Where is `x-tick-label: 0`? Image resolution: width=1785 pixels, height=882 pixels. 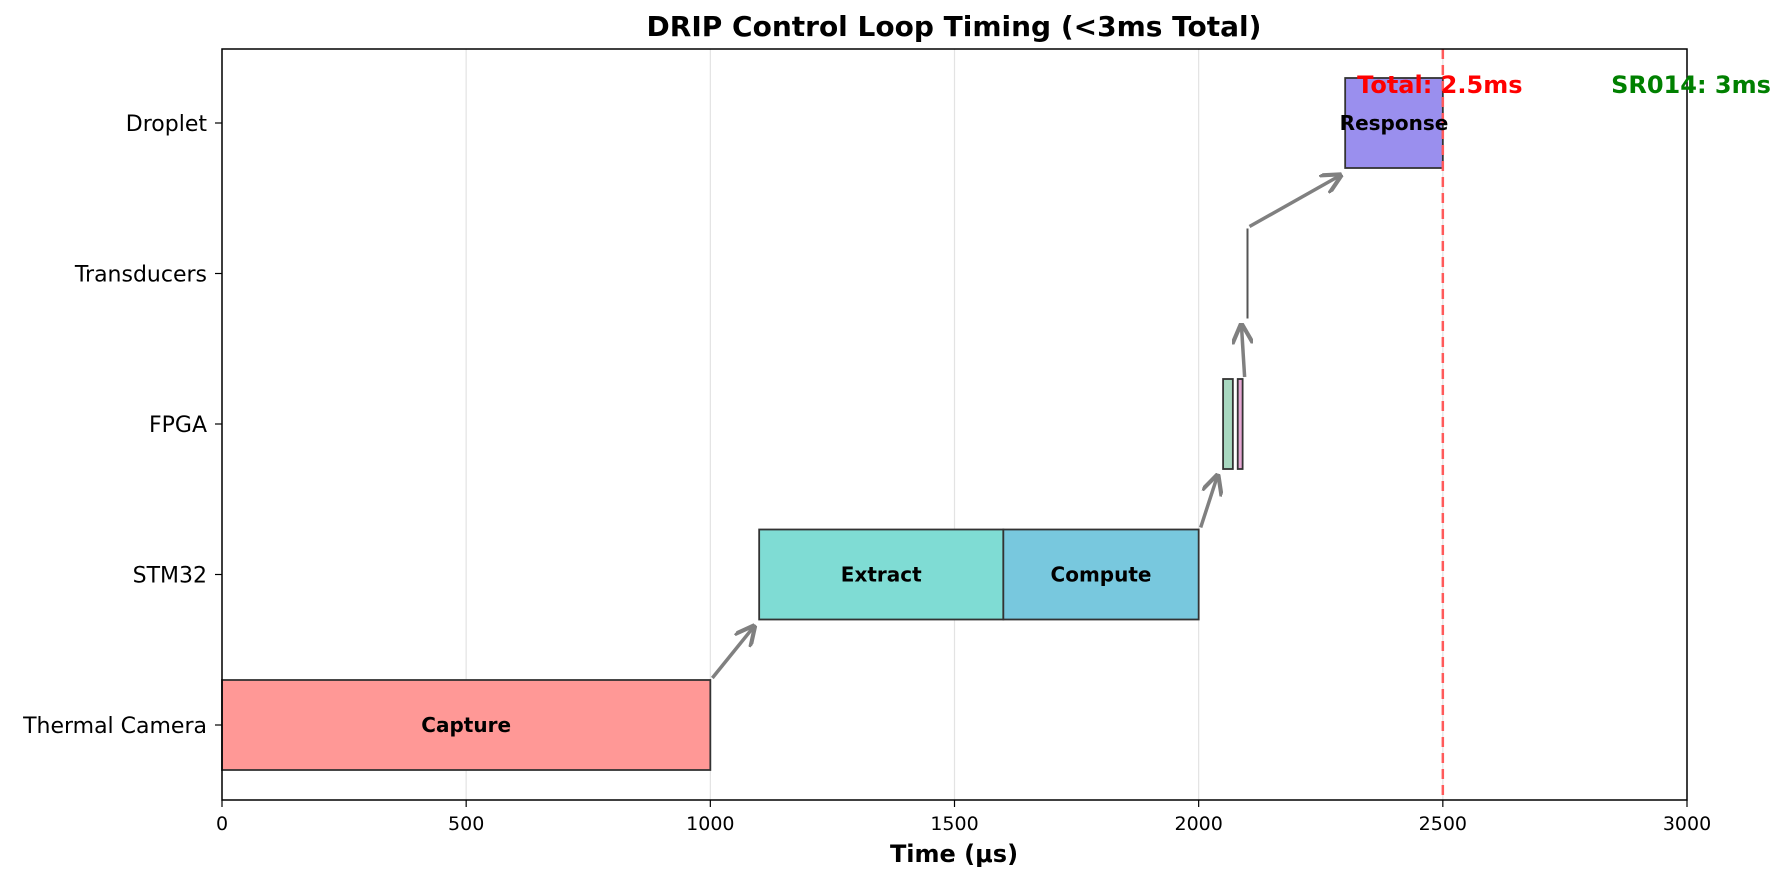 x-tick-label: 0 is located at coordinates (222, 824).